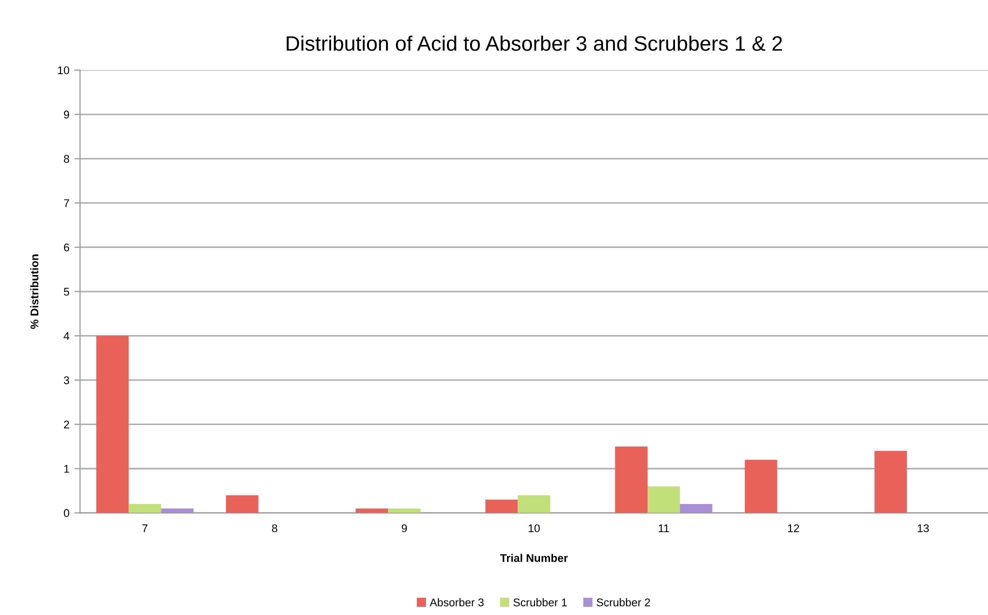  Describe the element at coordinates (275, 528) in the screenshot. I see `x-tick-label: 8` at that location.